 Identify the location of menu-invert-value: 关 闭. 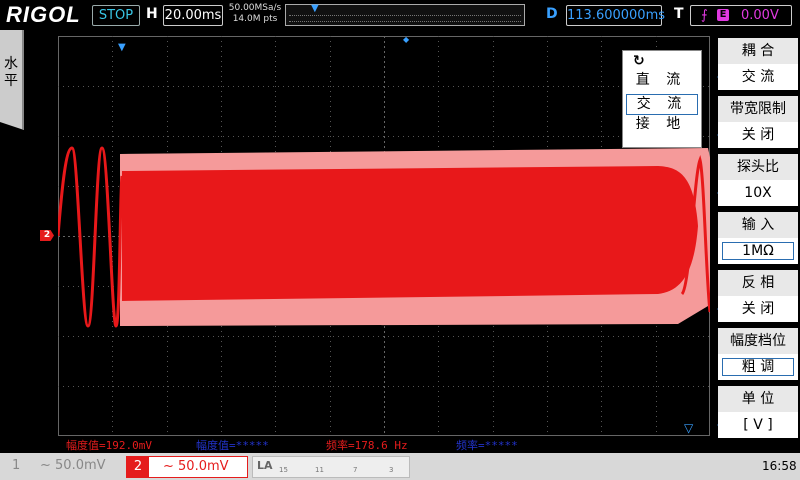
(758, 309).